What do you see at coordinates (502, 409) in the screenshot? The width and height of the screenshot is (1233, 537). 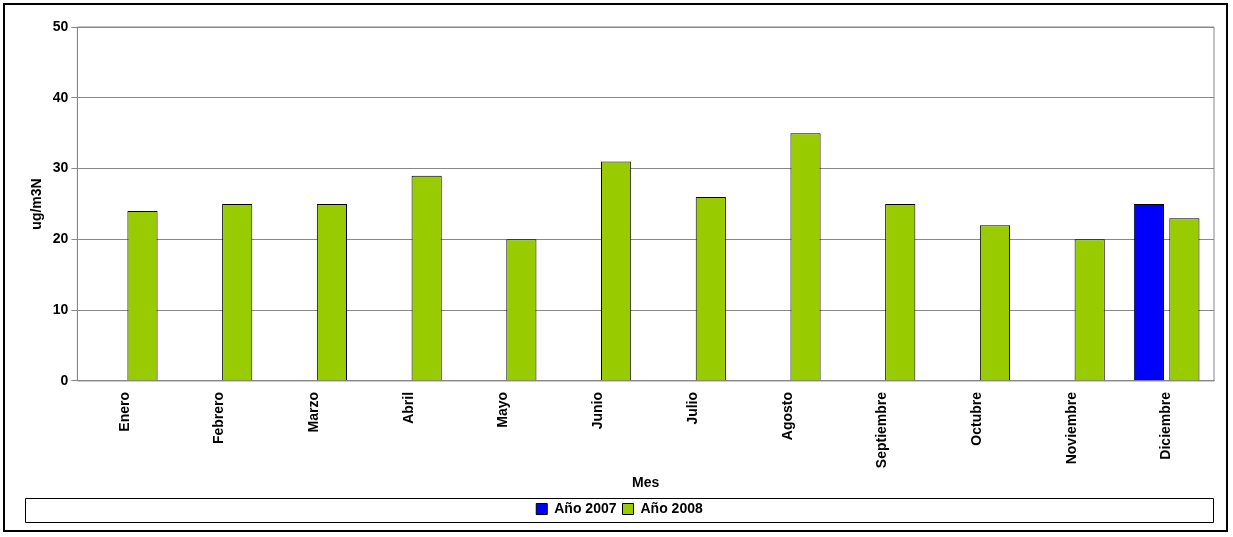 I see `x-tick-label: Mayo` at bounding box center [502, 409].